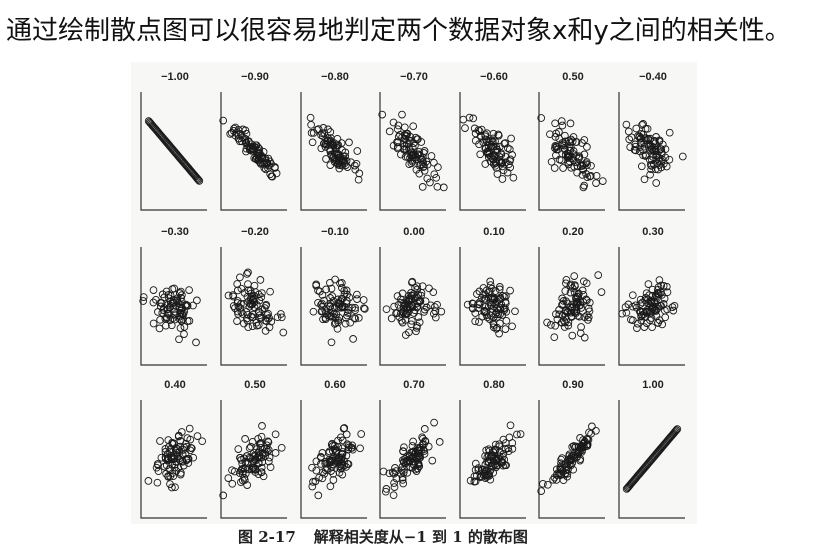 Image resolution: width=831 pixels, height=553 pixels. I want to click on panel-label: 0.50, so click(572, 77).